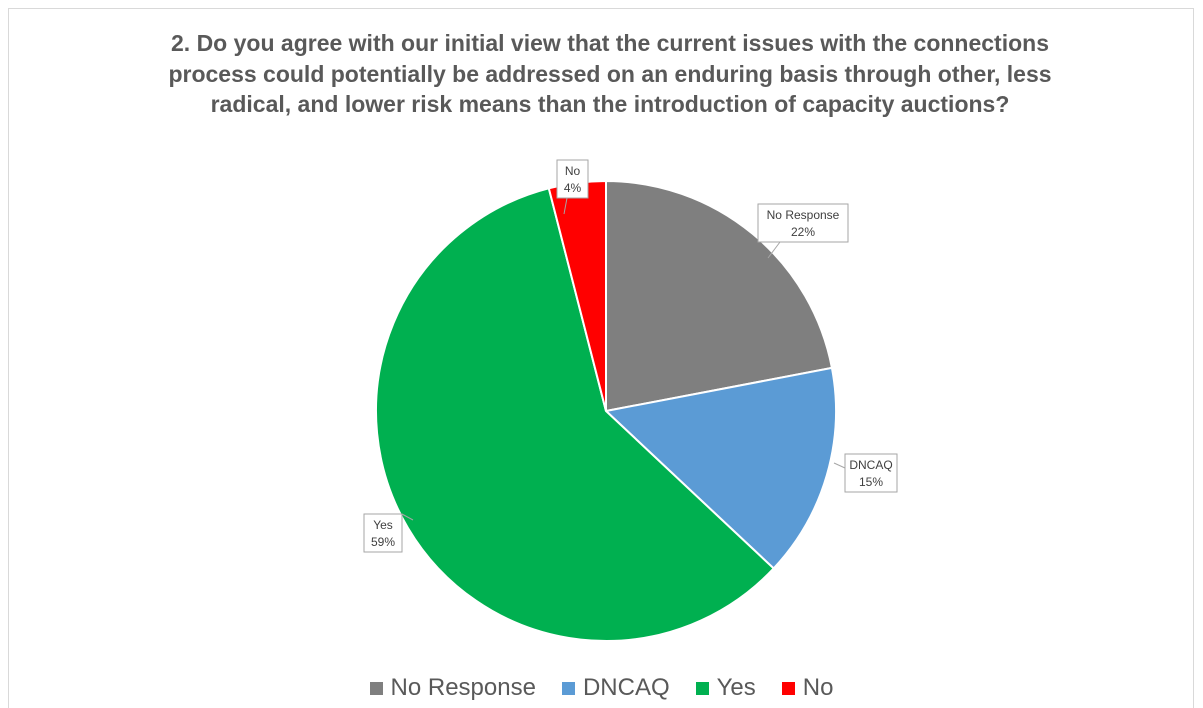  What do you see at coordinates (463, 687) in the screenshot?
I see `legend-label-no-response: No Response` at bounding box center [463, 687].